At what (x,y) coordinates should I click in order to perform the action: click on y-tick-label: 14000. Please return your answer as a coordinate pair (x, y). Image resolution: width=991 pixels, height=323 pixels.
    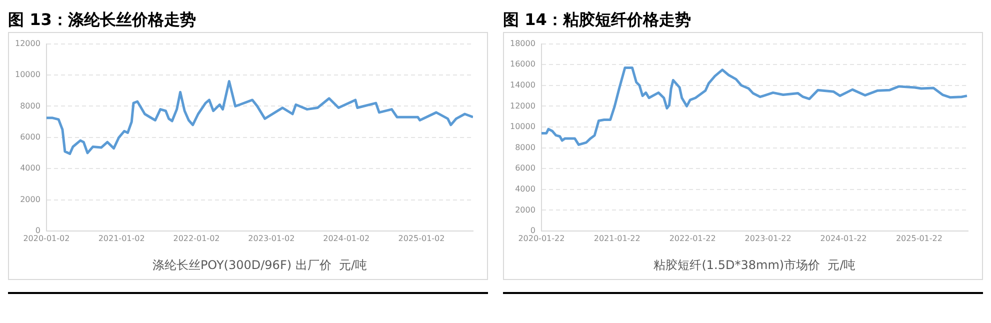
    Looking at the image, I should click on (523, 85).